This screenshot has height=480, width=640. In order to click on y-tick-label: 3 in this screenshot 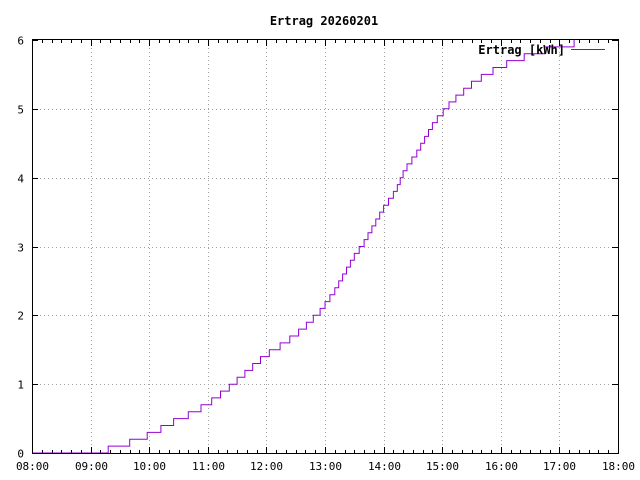, I will do `click(20, 248)`.